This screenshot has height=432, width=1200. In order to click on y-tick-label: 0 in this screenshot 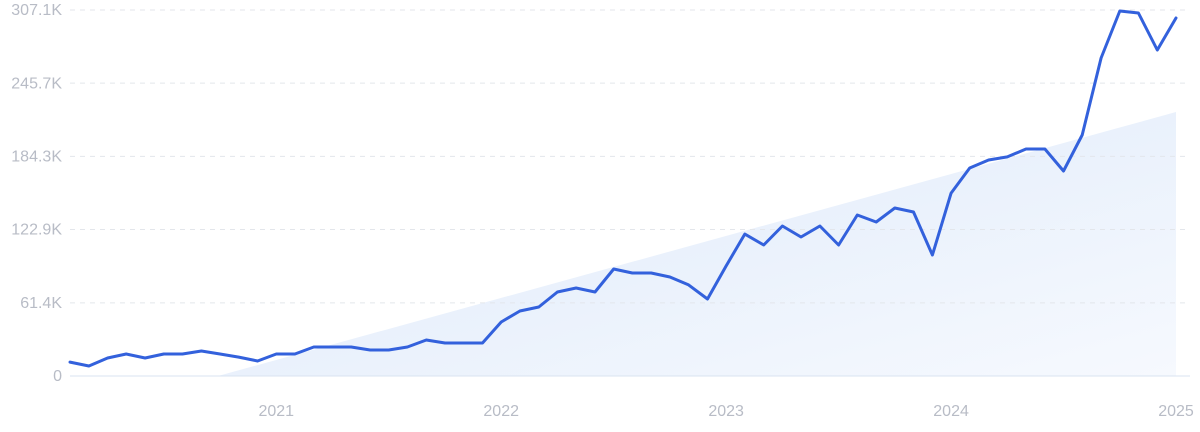, I will do `click(57, 376)`.